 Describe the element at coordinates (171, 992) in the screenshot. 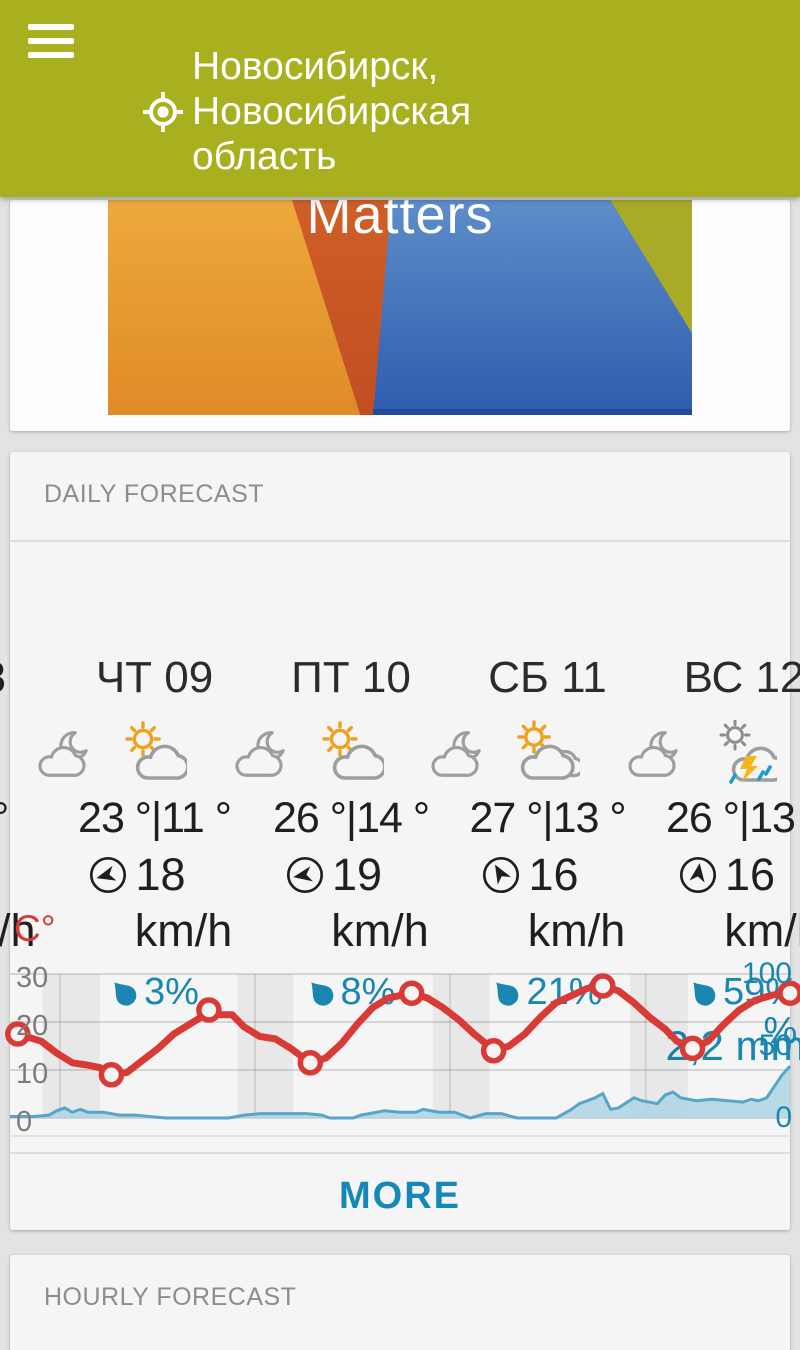

I see `precip-chance-value: 3%` at that location.